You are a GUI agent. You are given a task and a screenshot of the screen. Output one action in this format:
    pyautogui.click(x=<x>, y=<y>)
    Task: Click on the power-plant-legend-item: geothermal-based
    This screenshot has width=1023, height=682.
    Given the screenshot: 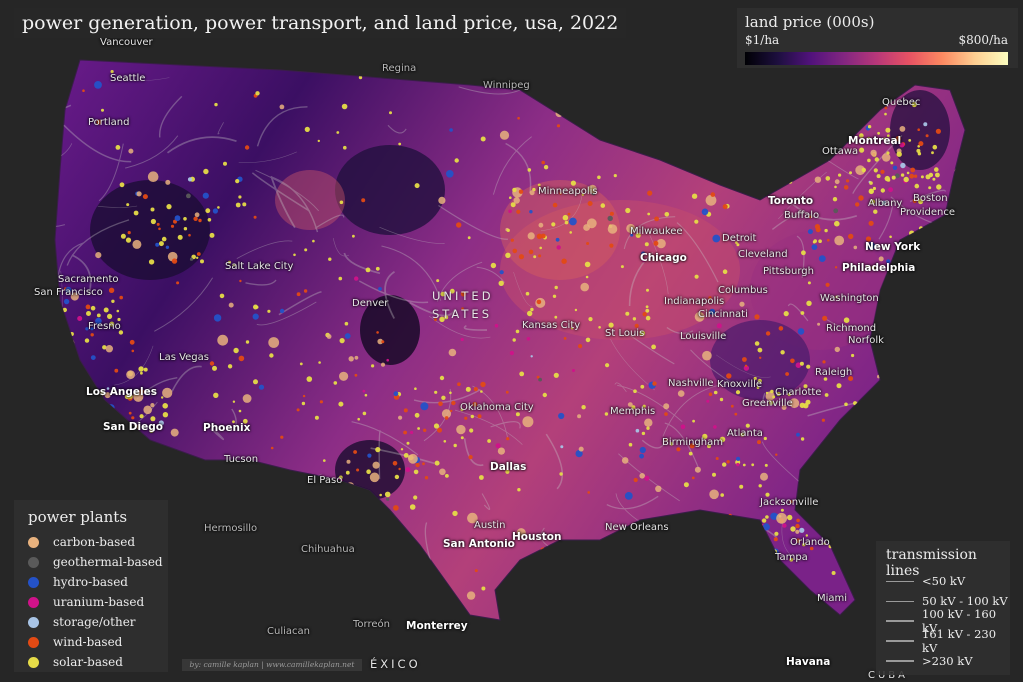 What is the action you would take?
    pyautogui.click(x=95, y=562)
    